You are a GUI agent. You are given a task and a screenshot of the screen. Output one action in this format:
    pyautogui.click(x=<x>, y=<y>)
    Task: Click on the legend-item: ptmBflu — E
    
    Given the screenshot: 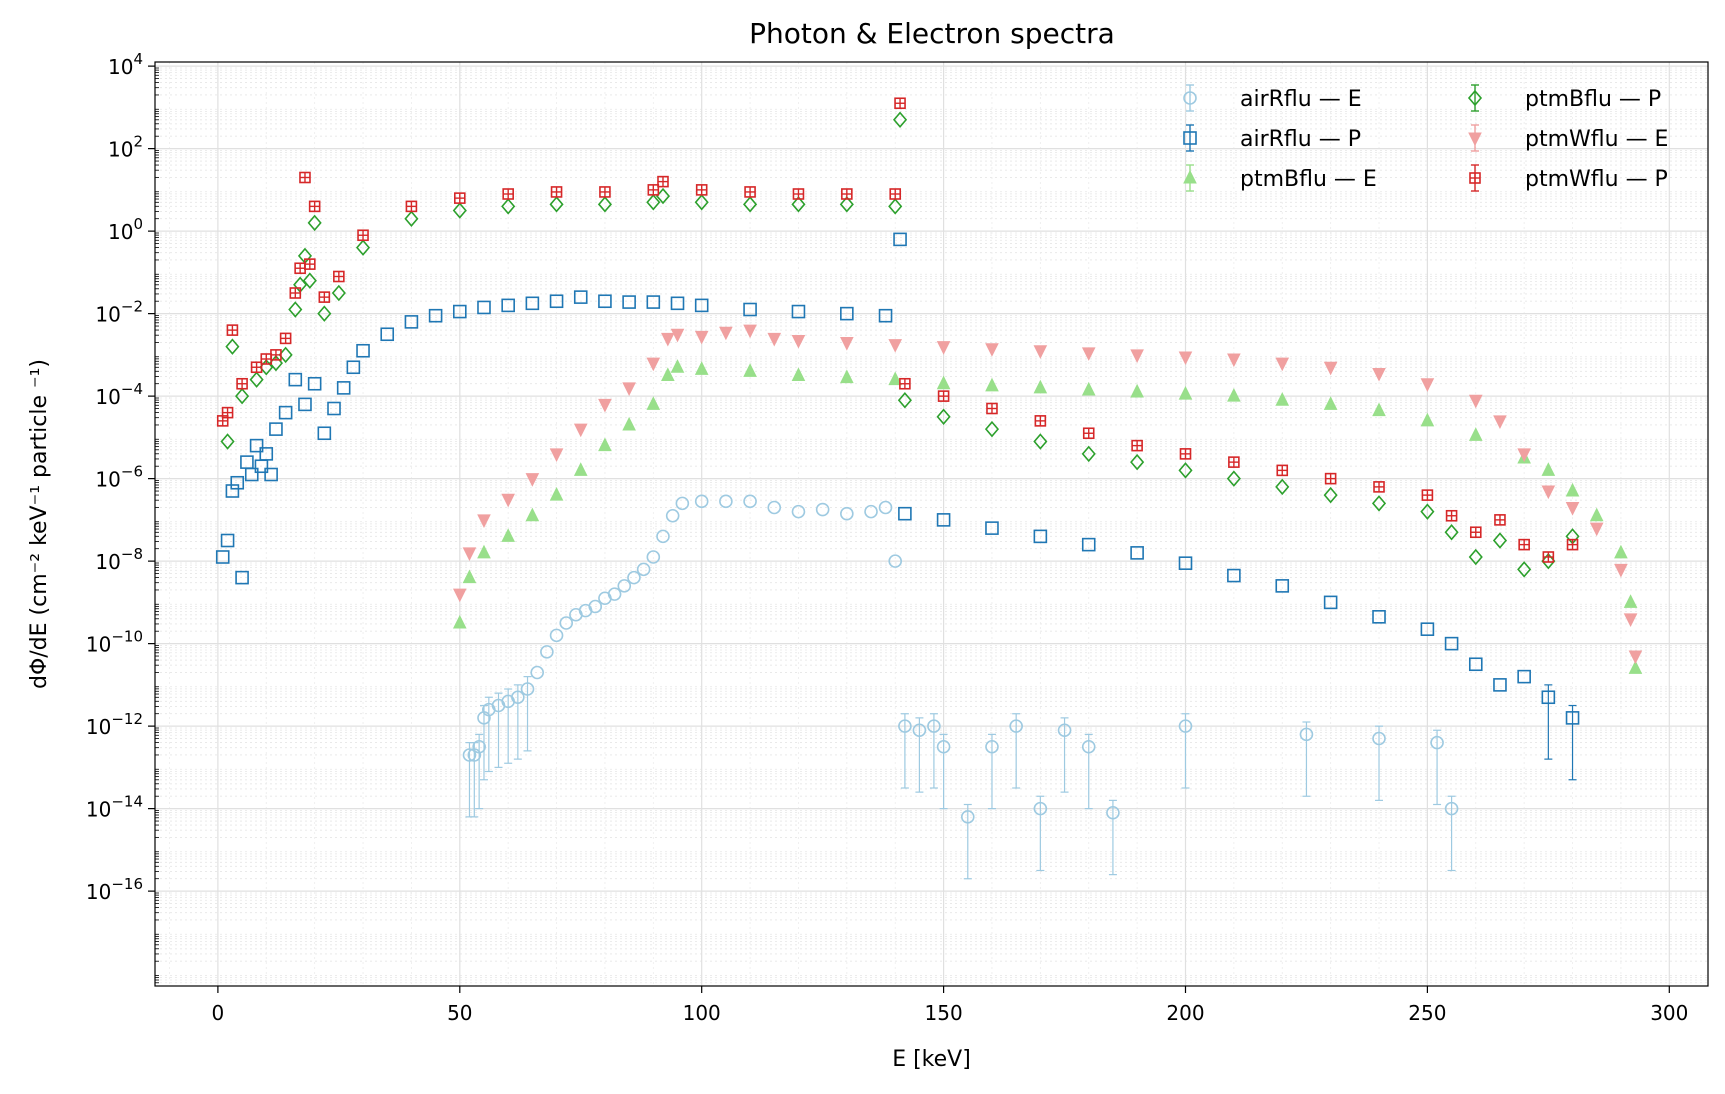 What is the action you would take?
    pyautogui.click(x=1280, y=178)
    